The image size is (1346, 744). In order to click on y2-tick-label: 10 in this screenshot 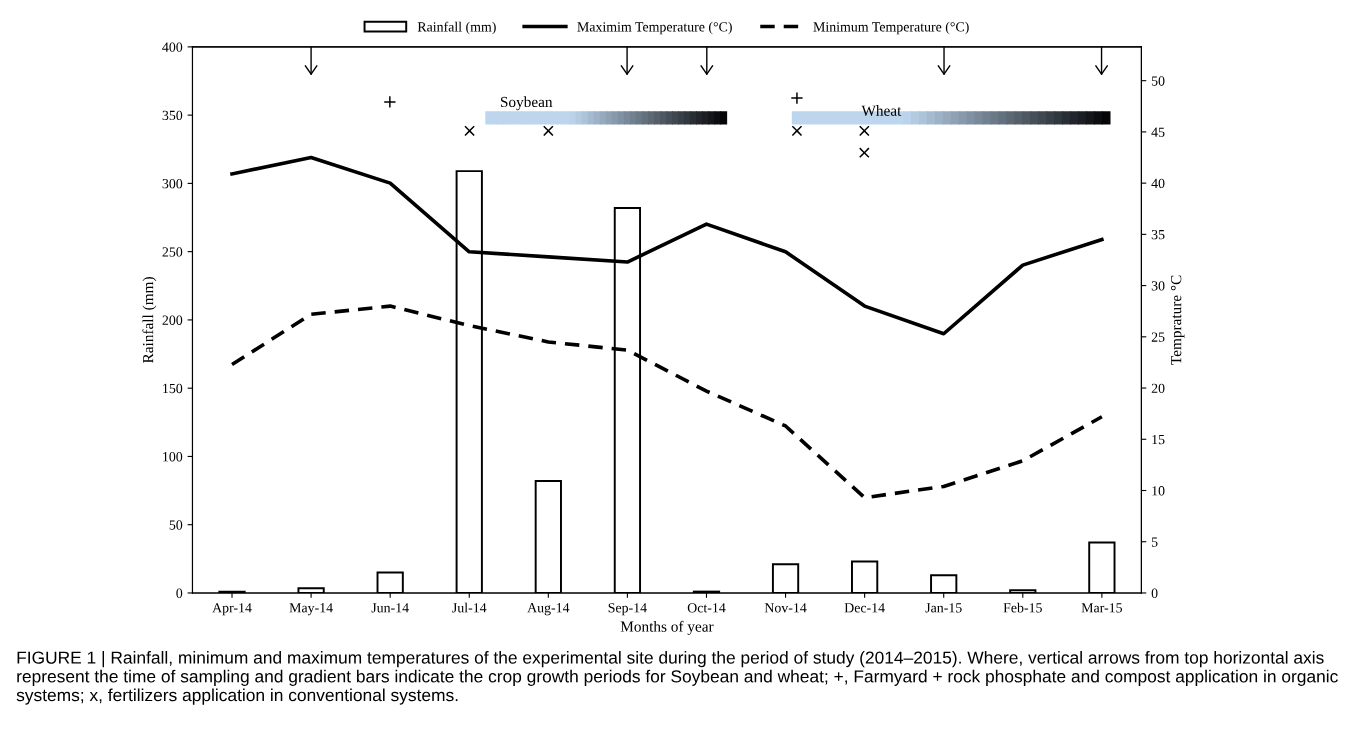, I will do `click(1158, 491)`.